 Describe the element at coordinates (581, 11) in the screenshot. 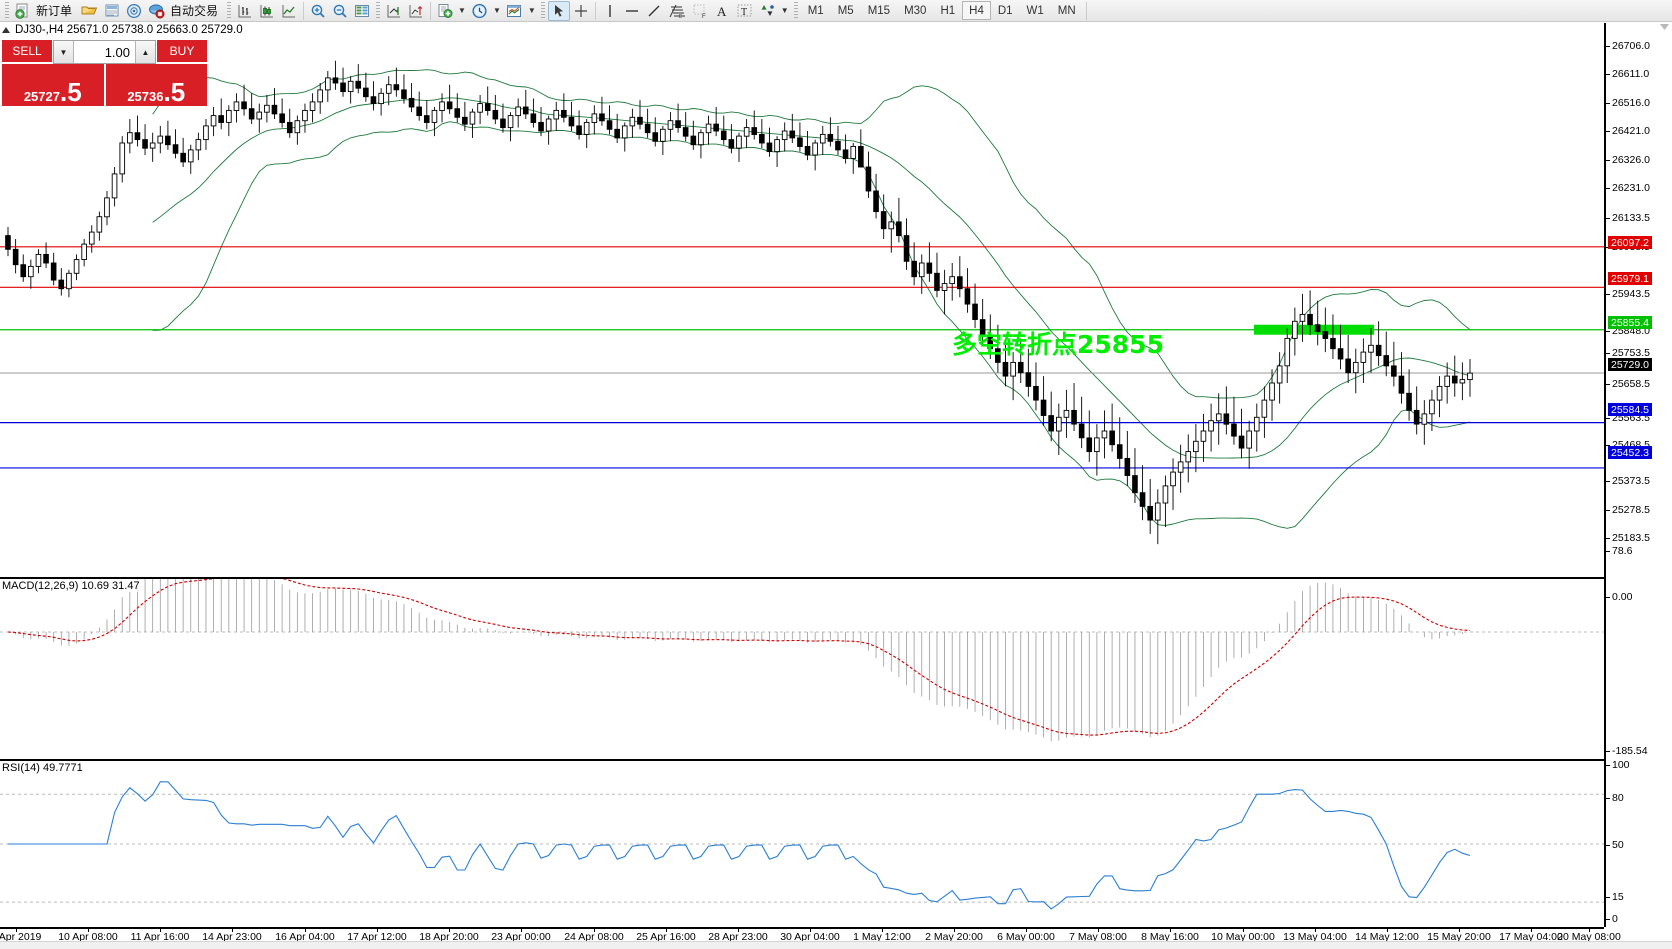

I see `crosshair-icon` at that location.